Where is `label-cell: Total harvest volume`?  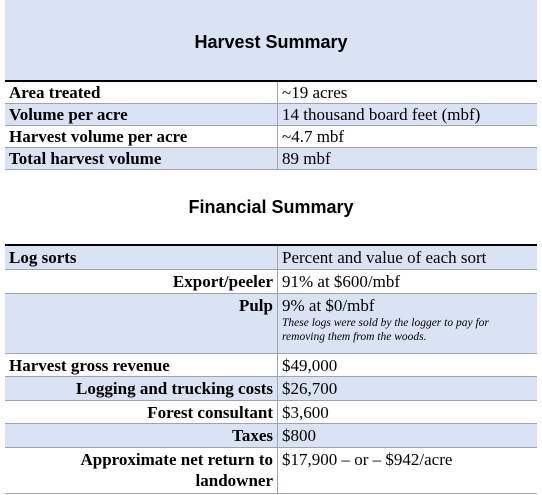 label-cell: Total harvest volume is located at coordinates (141, 158).